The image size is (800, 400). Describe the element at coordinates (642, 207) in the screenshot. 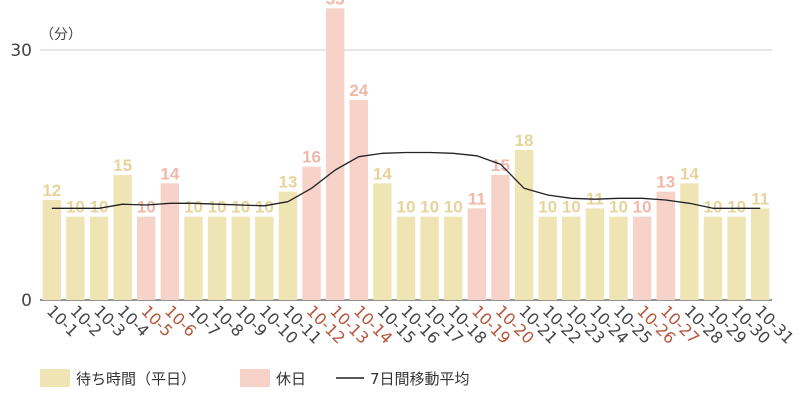

I see `value-label-10-26: 10` at that location.